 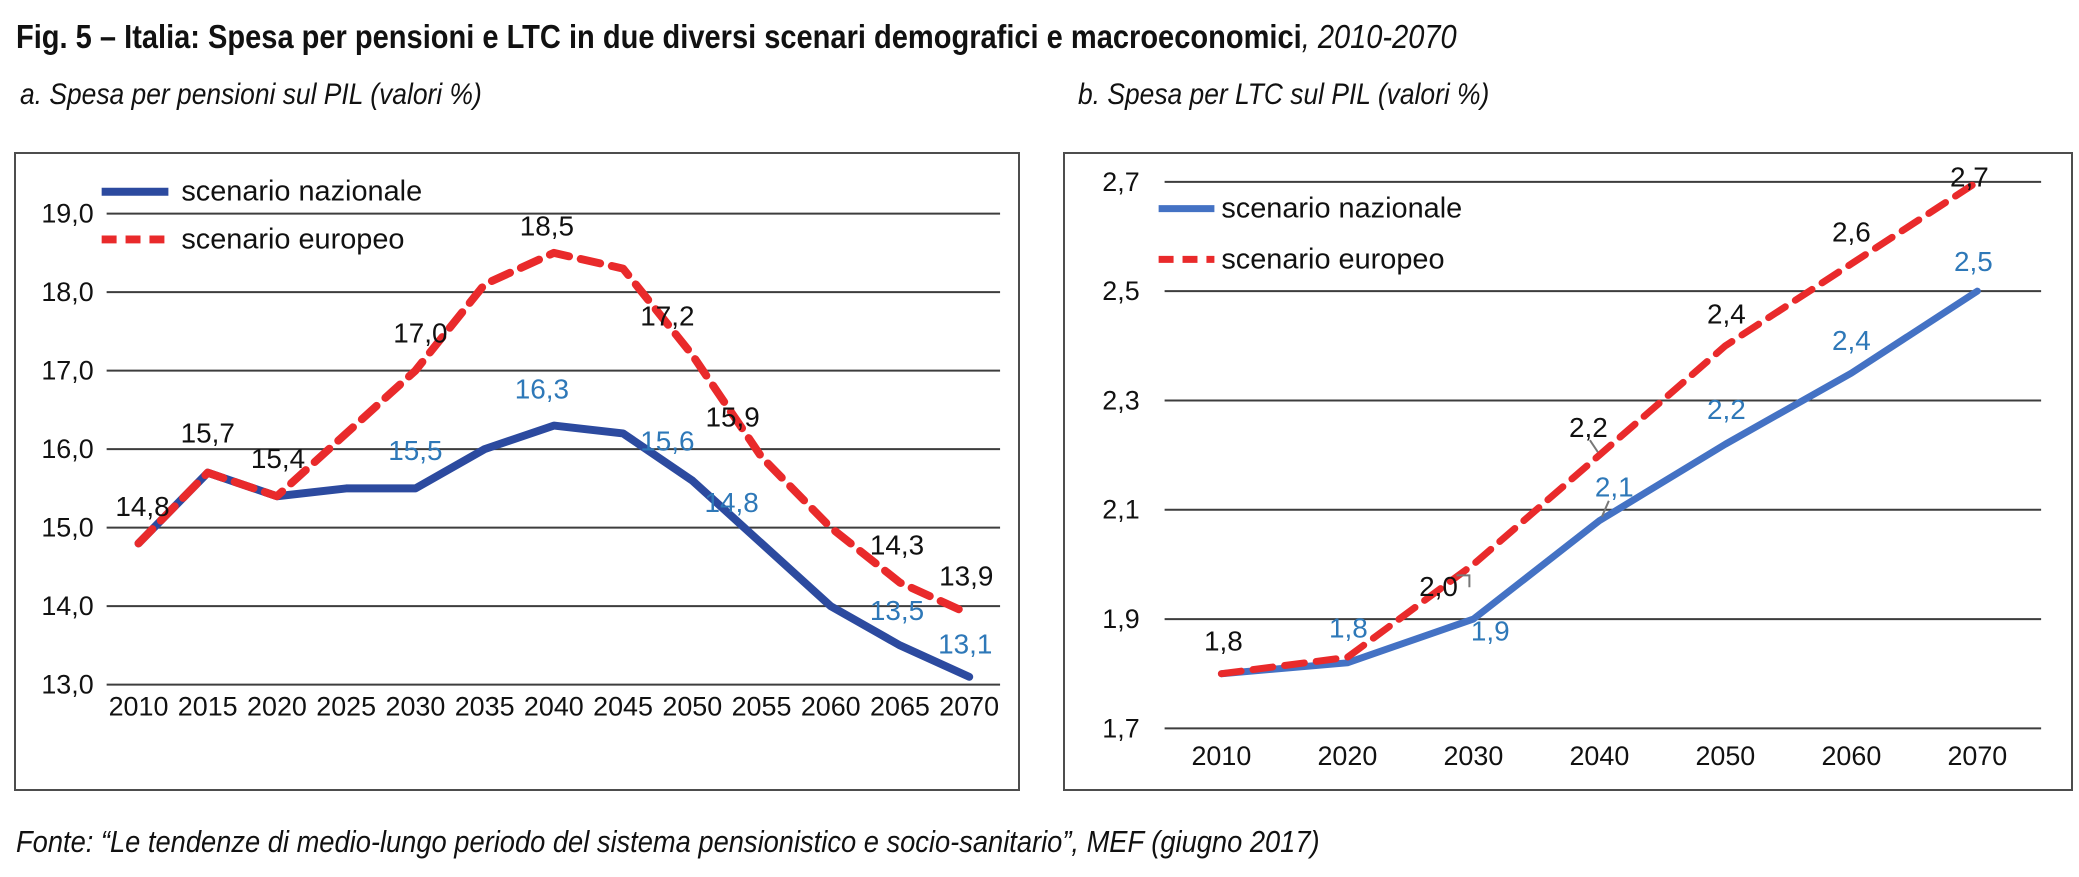 What do you see at coordinates (1614, 486) in the screenshot?
I see `data-label: 2,1` at bounding box center [1614, 486].